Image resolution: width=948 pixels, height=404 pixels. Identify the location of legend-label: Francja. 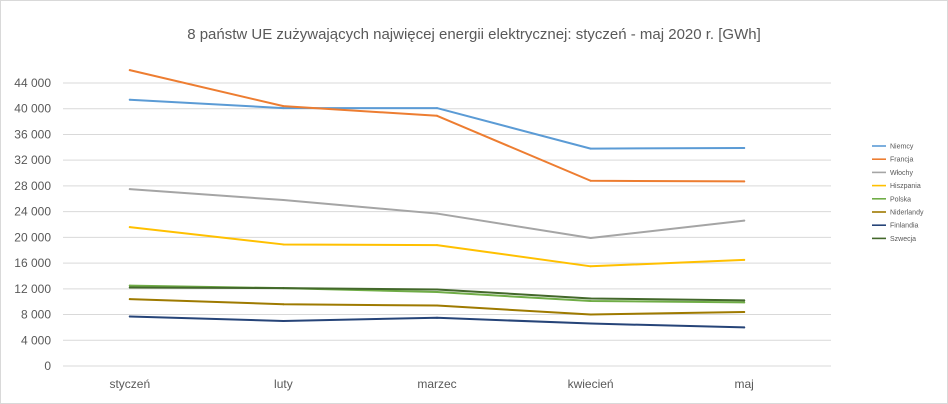
(901, 160).